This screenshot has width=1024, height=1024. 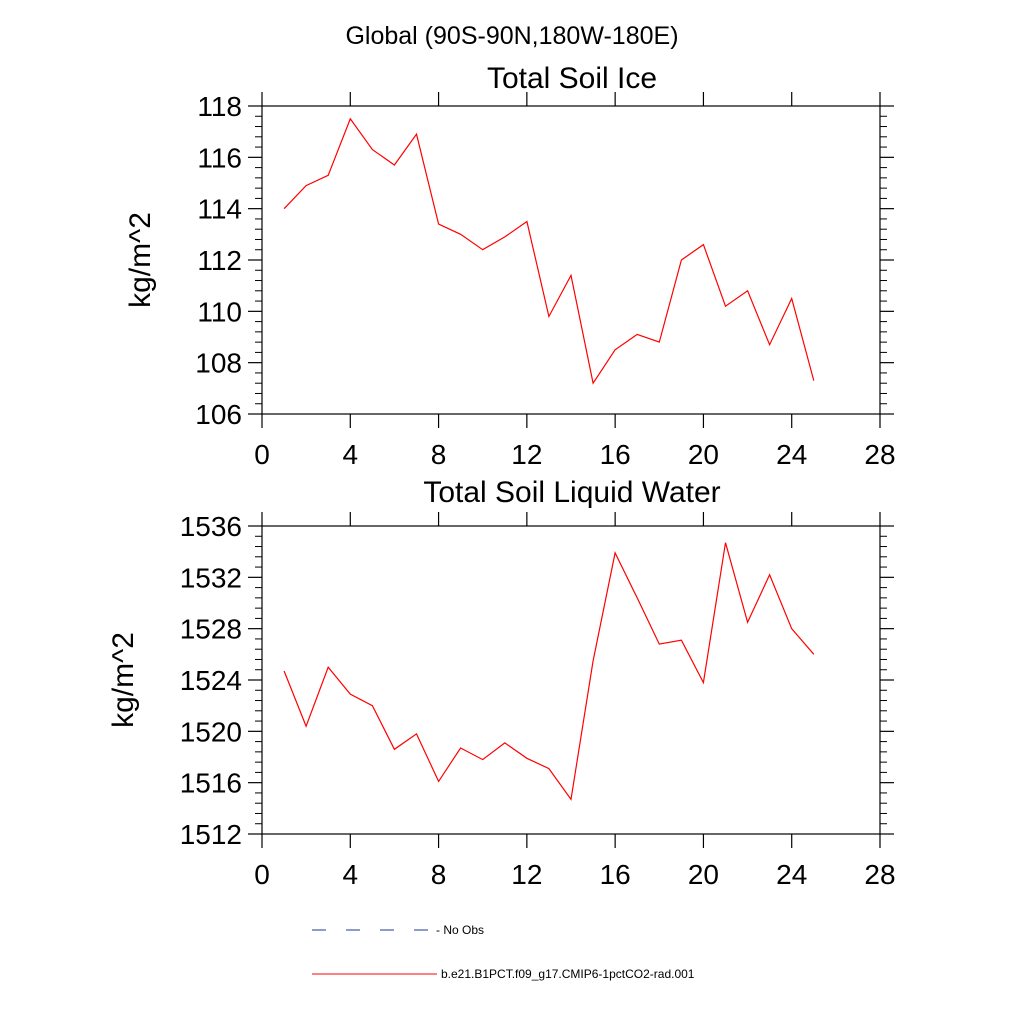 I want to click on y-tick-label: 118, so click(x=219, y=106).